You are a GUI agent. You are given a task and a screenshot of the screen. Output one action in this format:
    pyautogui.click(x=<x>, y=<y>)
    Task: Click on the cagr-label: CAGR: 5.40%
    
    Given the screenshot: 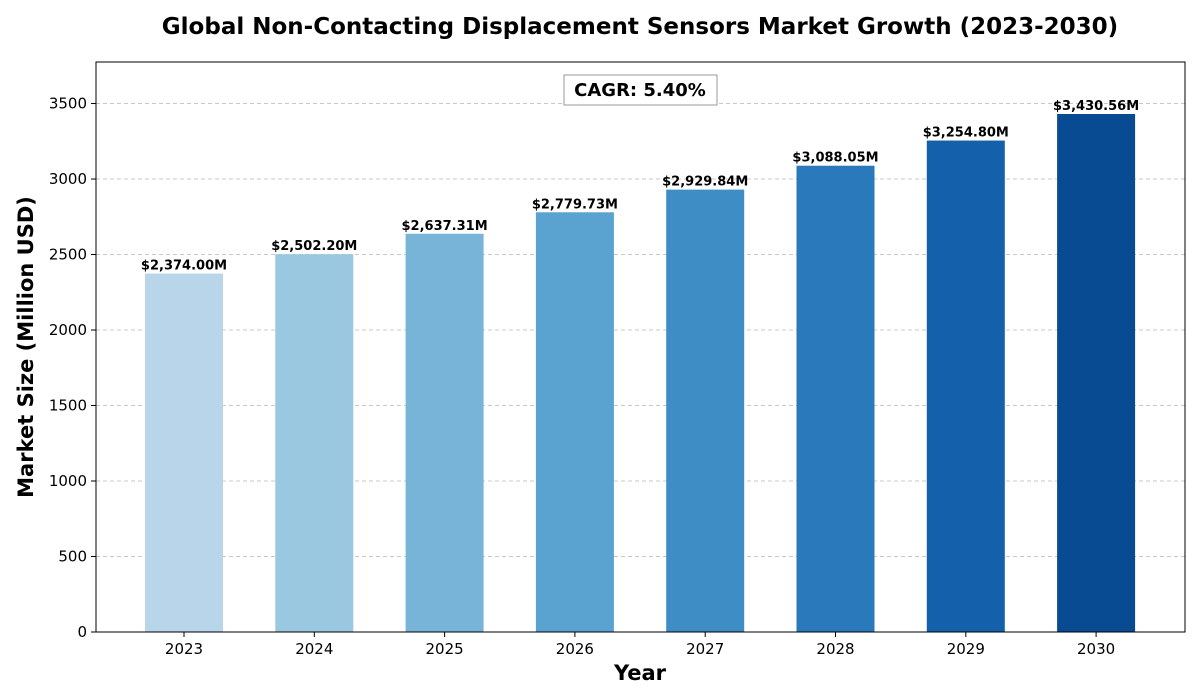 What is the action you would take?
    pyautogui.click(x=640, y=90)
    